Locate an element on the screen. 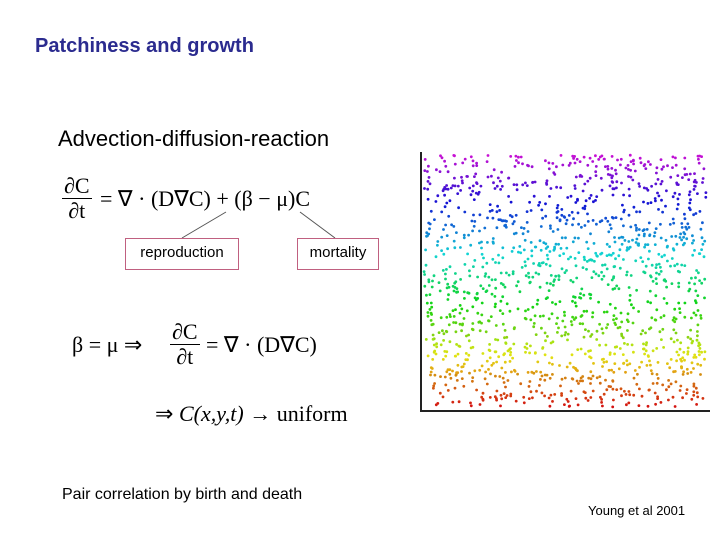  equation-rhs: = ∇ · (D∇C) + (β − μ)C is located at coordinates (205, 198).